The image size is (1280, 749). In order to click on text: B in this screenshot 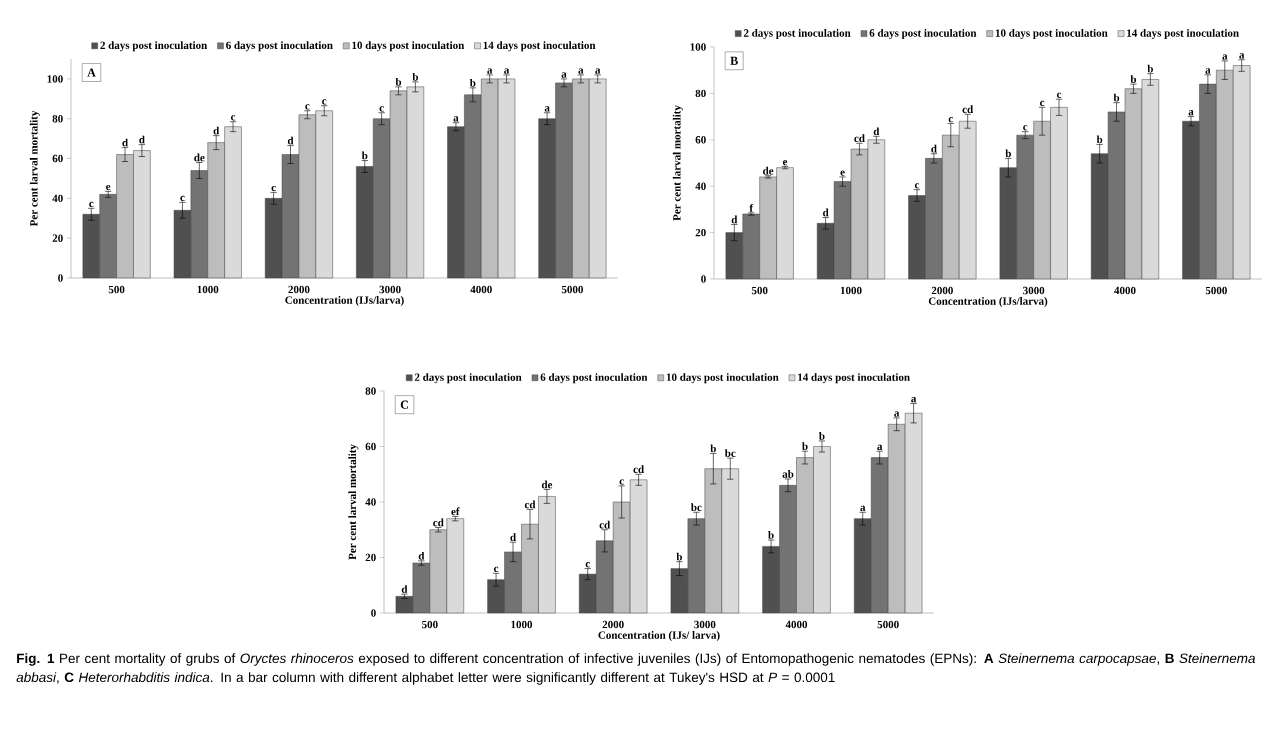, I will do `click(734, 60)`.